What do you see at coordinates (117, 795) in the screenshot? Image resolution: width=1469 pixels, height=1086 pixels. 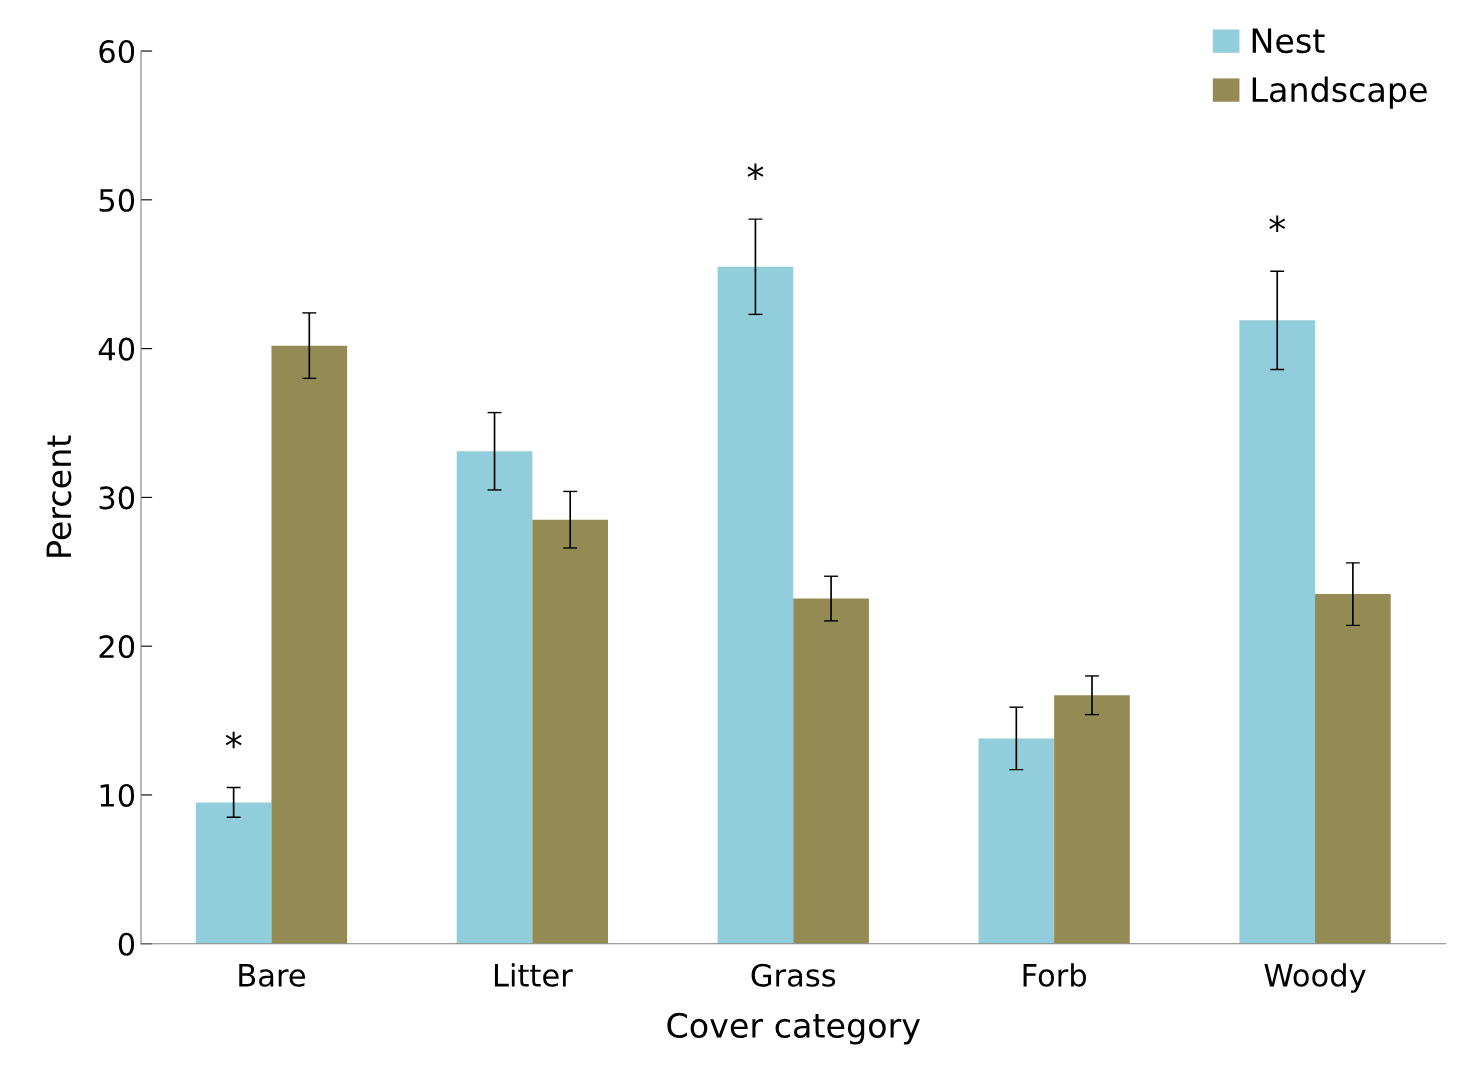 I see `y-tick-label: 10` at bounding box center [117, 795].